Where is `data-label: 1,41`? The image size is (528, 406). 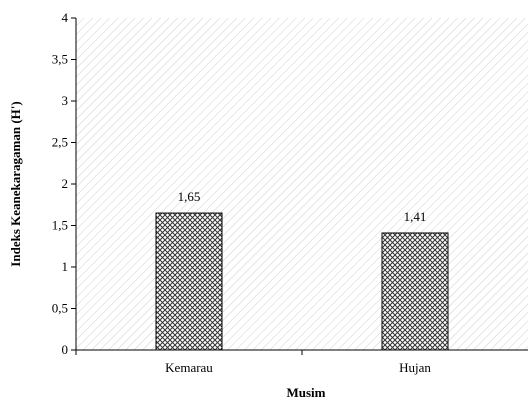
data-label: 1,41 is located at coordinates (415, 216).